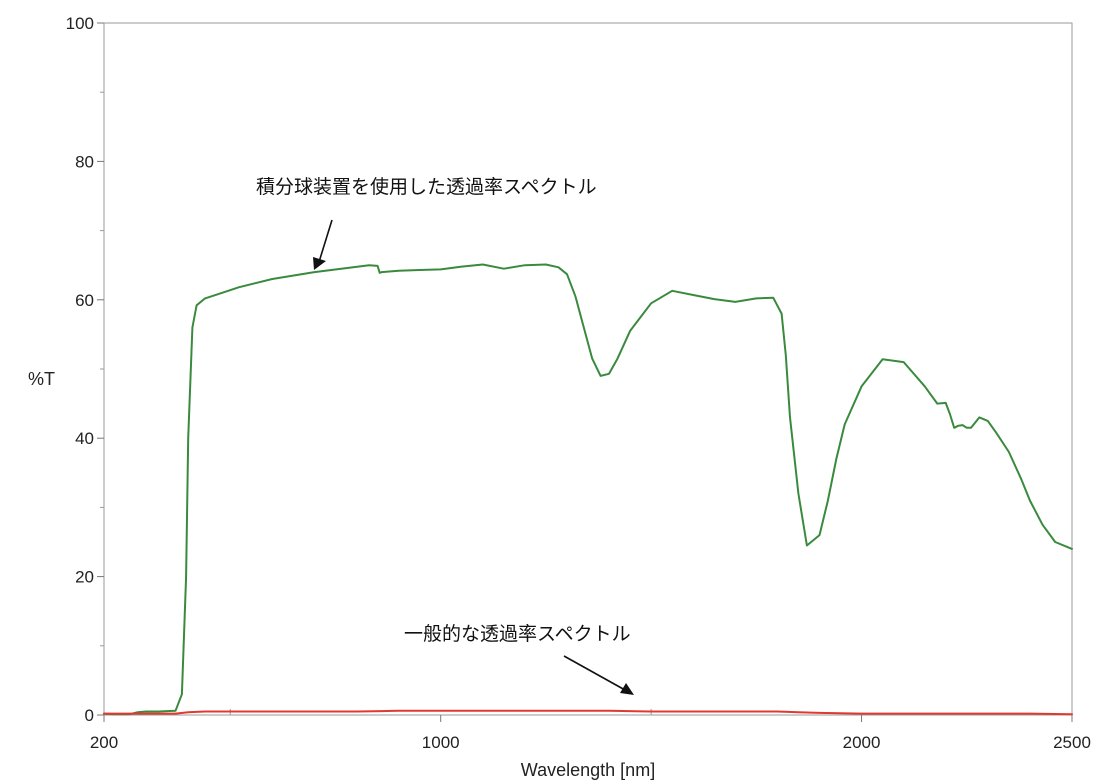 The height and width of the screenshot is (784, 1110). Describe the element at coordinates (1072, 742) in the screenshot. I see `x-tick-label: 2500` at that location.